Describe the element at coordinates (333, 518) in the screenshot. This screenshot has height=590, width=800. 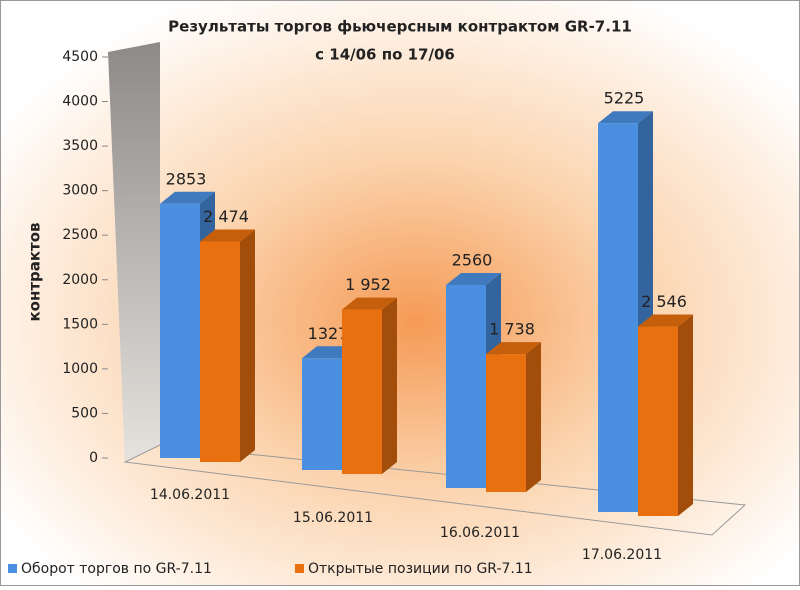
I see `x-tick-label: 15.06.2011` at that location.